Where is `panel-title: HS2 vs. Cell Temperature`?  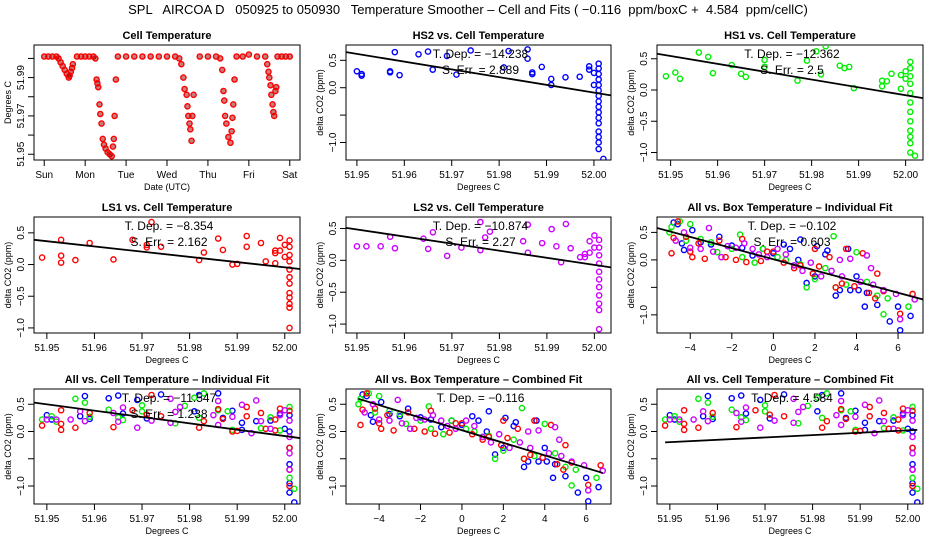
panel-title: HS2 vs. Cell Temperature is located at coordinates (479, 36).